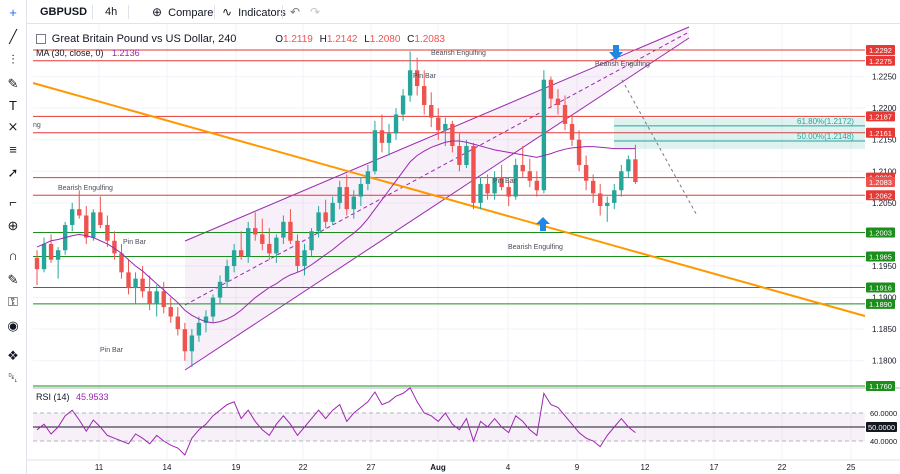 This screenshot has width=900, height=474. I want to click on undo-button: ↶, so click(295, 12).